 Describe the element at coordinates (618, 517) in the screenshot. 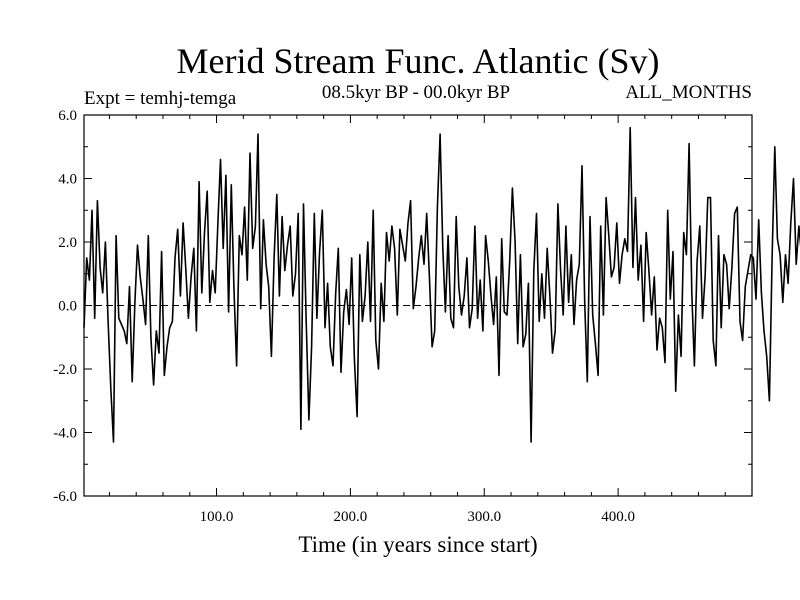

I see `x-tick-label: 400.0` at that location.